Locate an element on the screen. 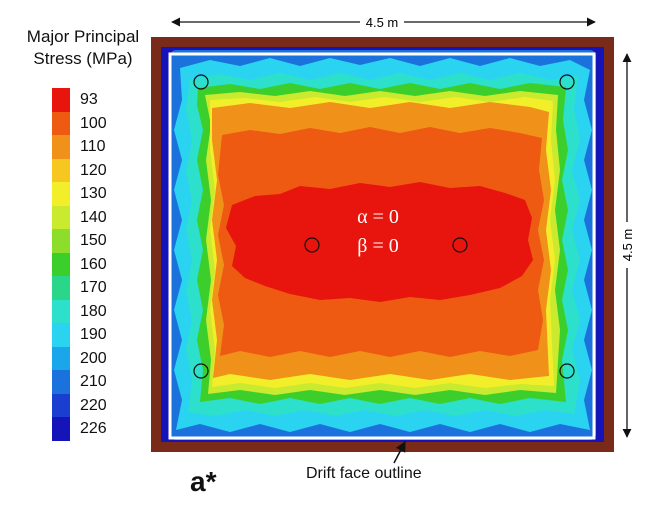 This screenshot has width=650, height=508. gauge-circle-center-right is located at coordinates (460, 245).